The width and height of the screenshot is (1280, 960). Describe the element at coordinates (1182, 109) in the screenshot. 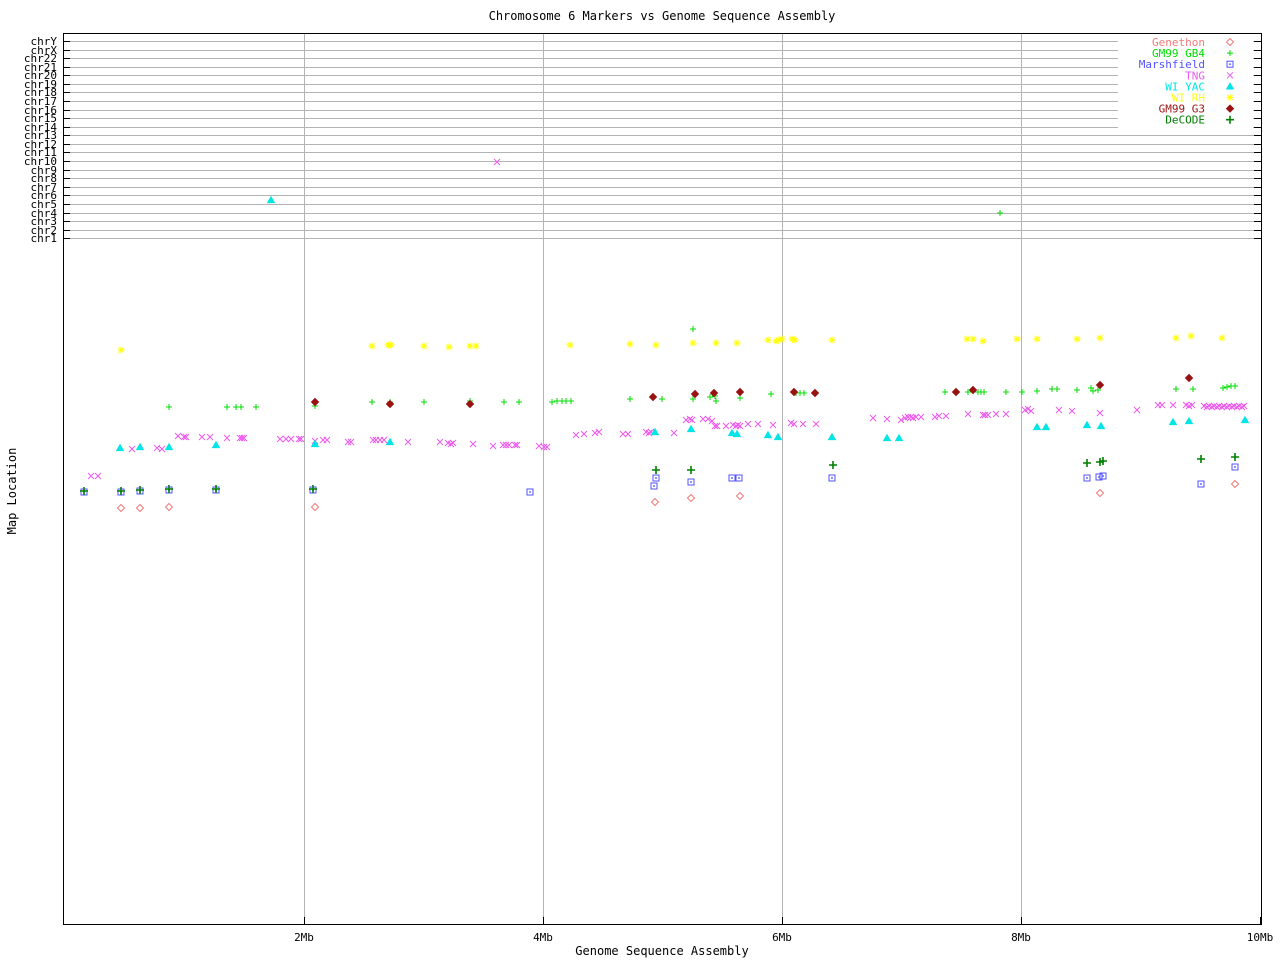

I see `svg-text: GM99 G3` at that location.